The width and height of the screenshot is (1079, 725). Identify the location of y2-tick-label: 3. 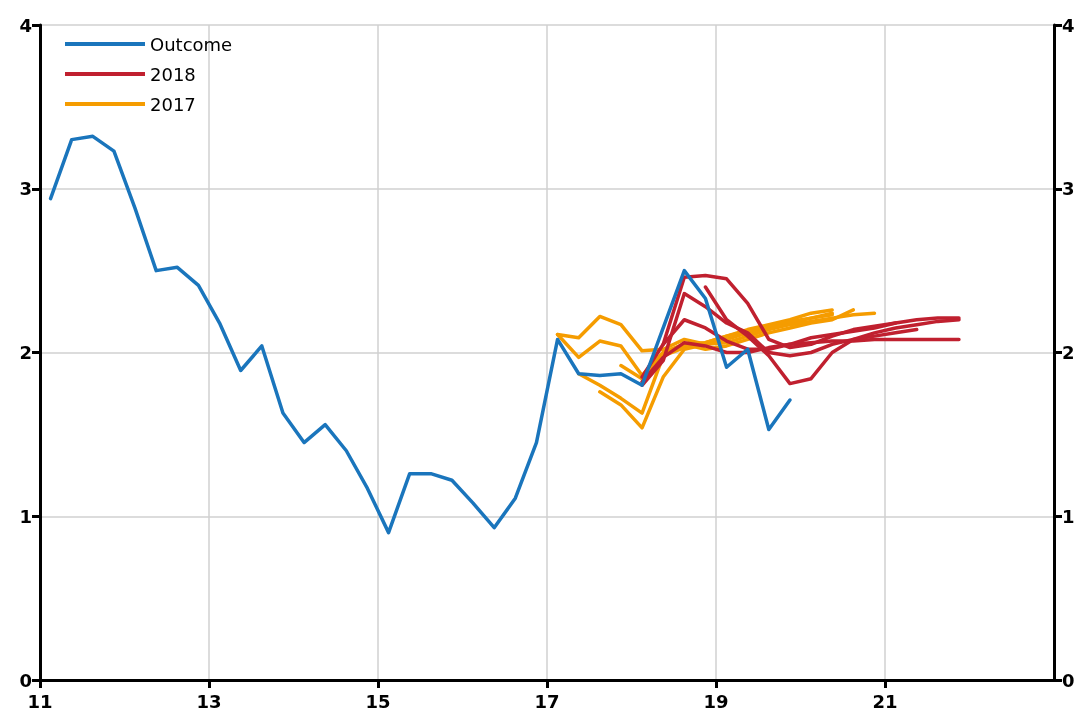
(1068, 189).